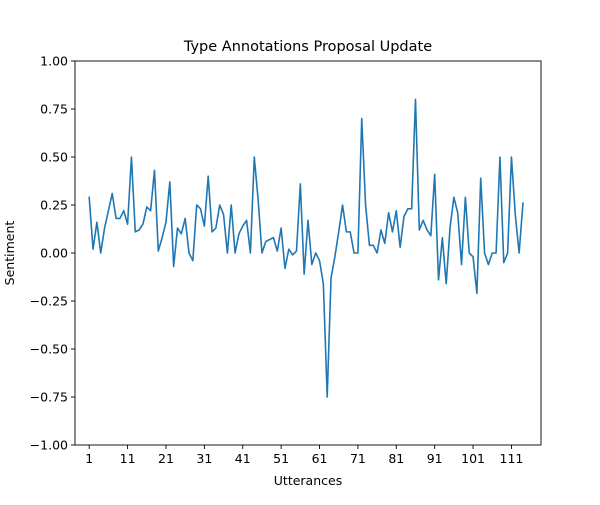  Describe the element at coordinates (307, 47) in the screenshot. I see `chart-title: Type Annotations Proposal Update` at that location.